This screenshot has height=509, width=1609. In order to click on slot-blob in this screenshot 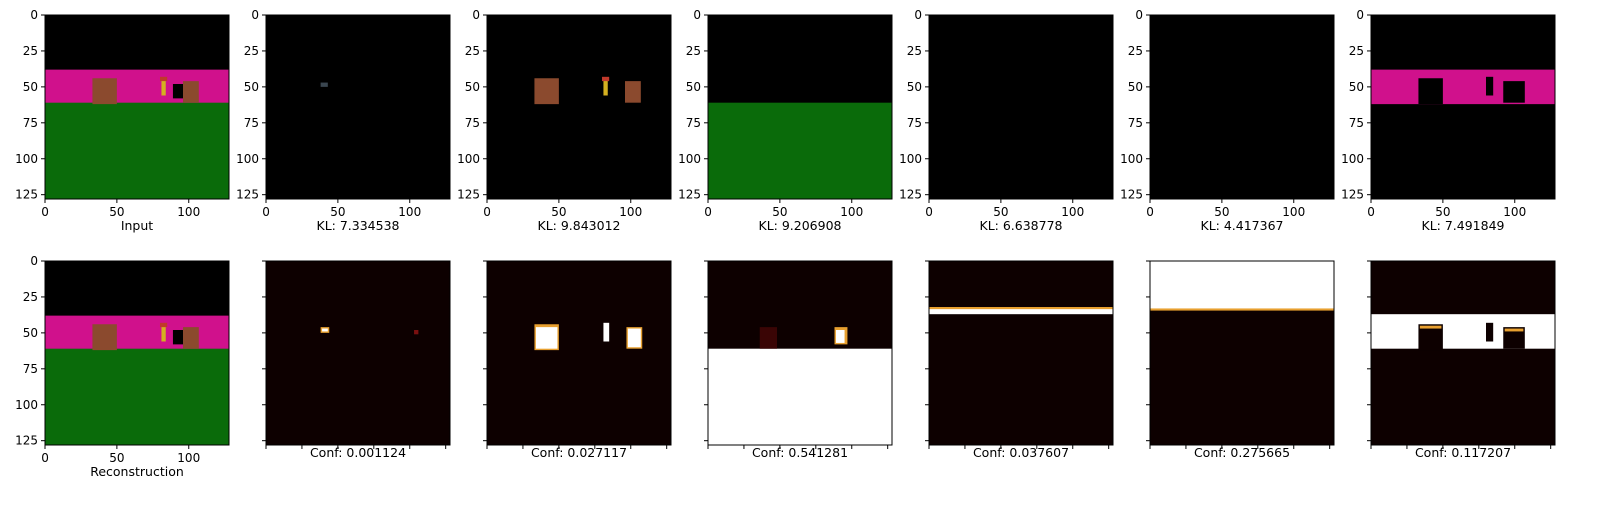, I will do `click(324, 84)`.